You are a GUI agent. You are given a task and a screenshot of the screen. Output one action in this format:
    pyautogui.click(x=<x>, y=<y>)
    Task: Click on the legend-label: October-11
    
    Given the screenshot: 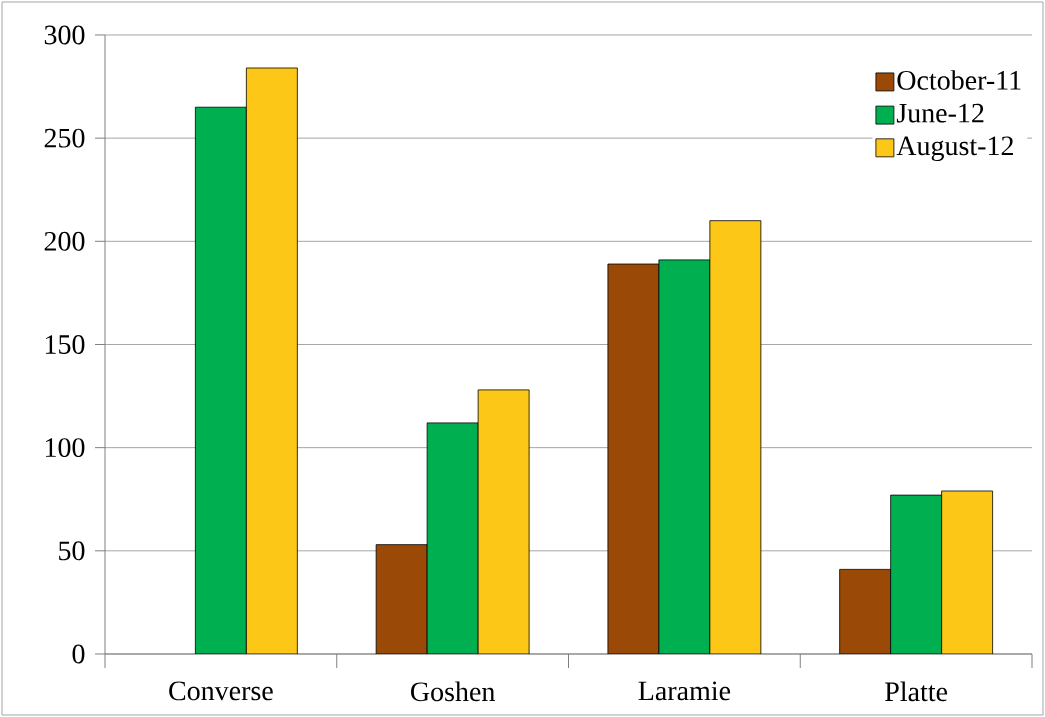 What is the action you would take?
    pyautogui.click(x=959, y=80)
    